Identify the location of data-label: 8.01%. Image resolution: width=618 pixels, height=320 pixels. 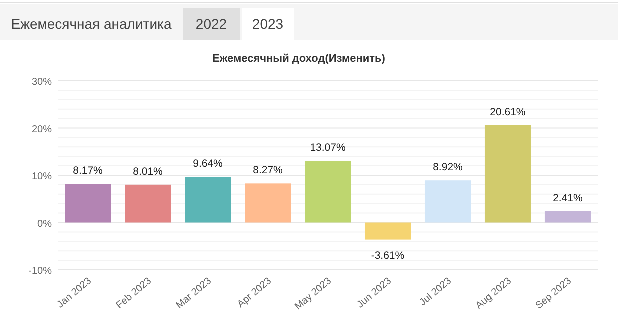
(148, 172).